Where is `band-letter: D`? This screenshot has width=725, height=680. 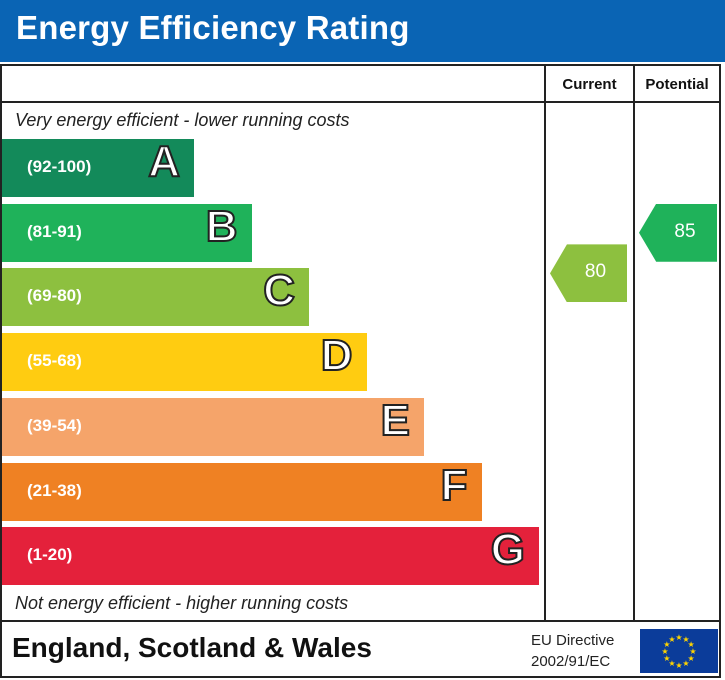
band-letter: D is located at coordinates (337, 355).